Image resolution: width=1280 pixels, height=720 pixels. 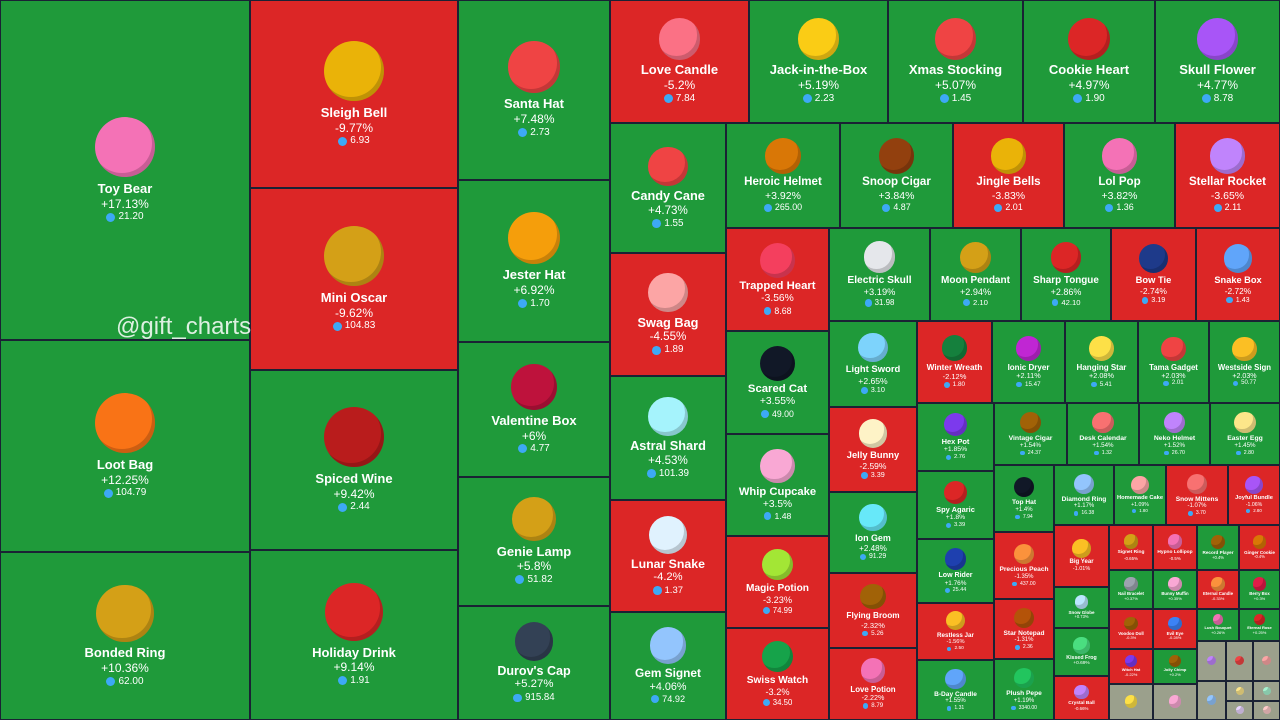 I want to click on tile-record-player: Record Player +0.4%, so click(x=1218, y=547).